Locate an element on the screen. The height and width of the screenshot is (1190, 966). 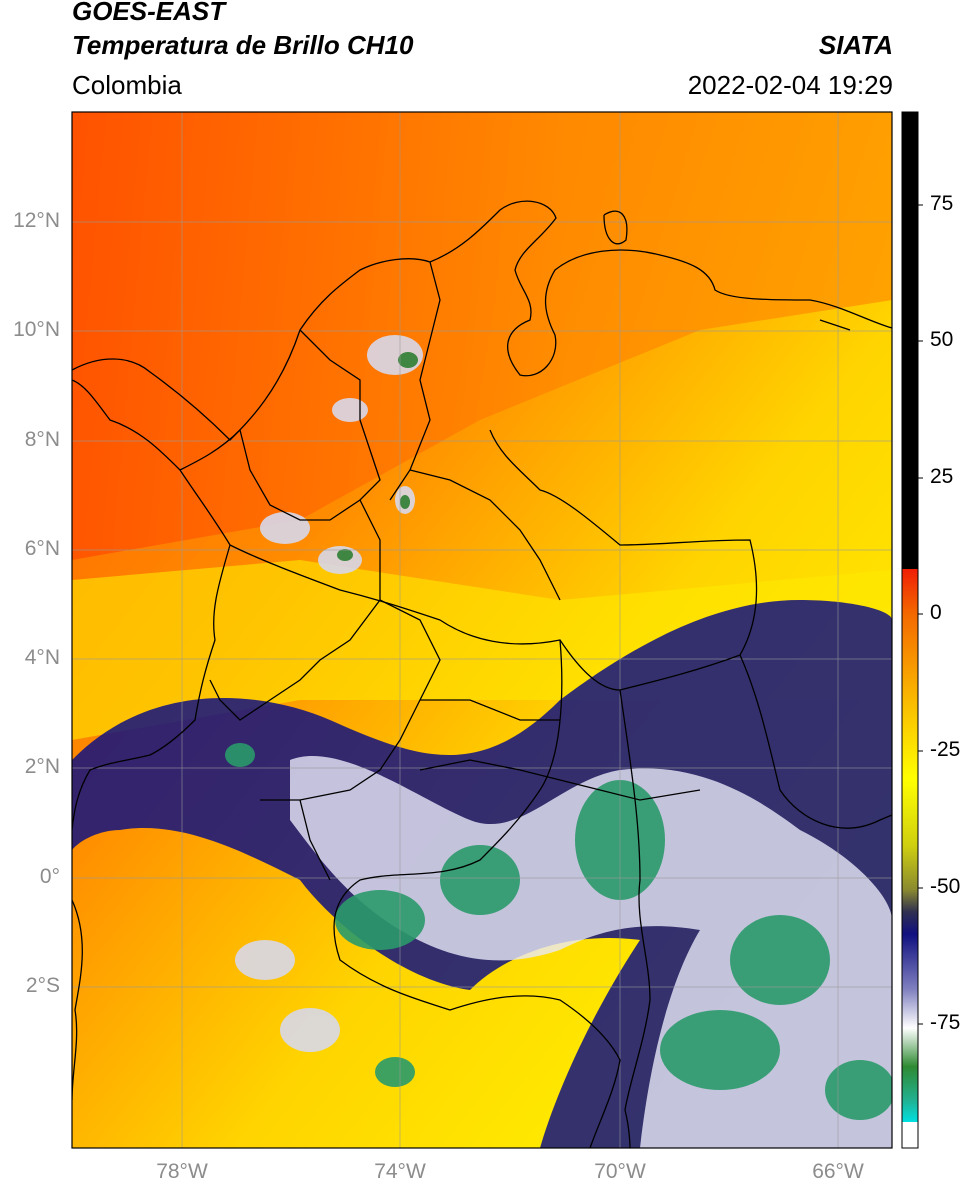
colorbar-frame is located at coordinates (910, 630).